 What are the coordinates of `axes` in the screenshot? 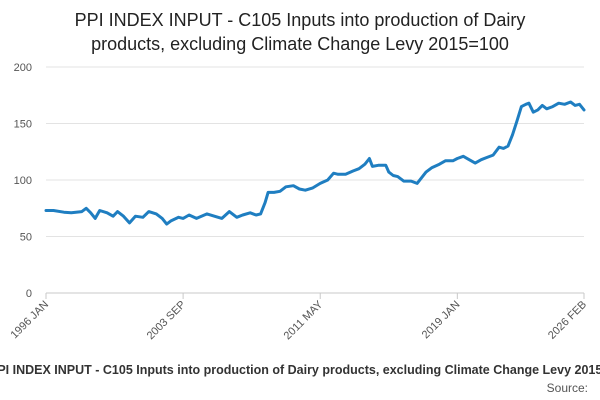 It's located at (315, 295).